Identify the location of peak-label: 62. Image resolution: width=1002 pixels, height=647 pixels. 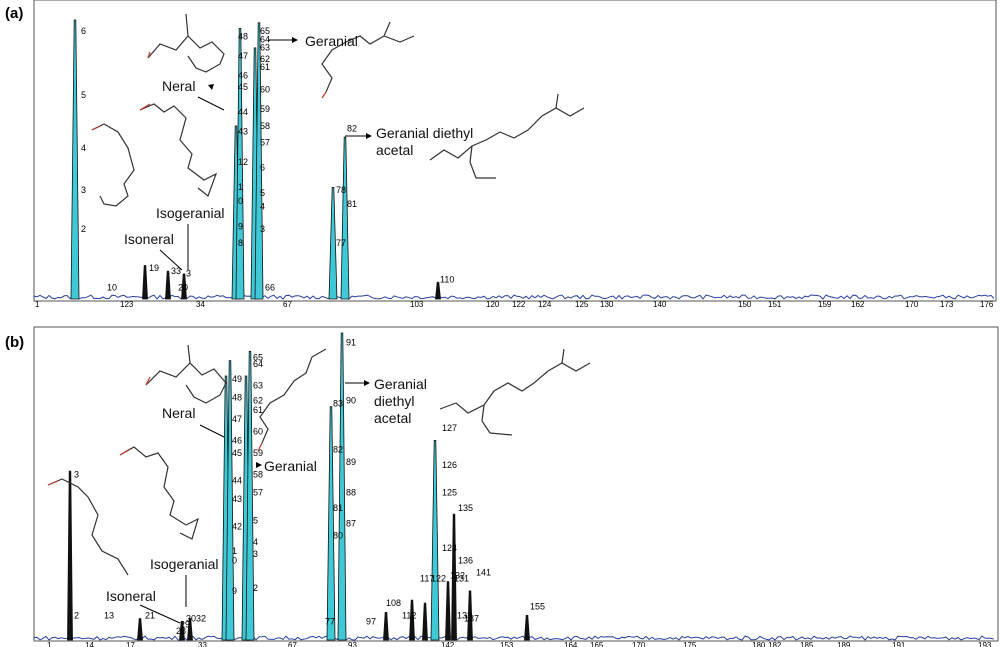
(265, 59).